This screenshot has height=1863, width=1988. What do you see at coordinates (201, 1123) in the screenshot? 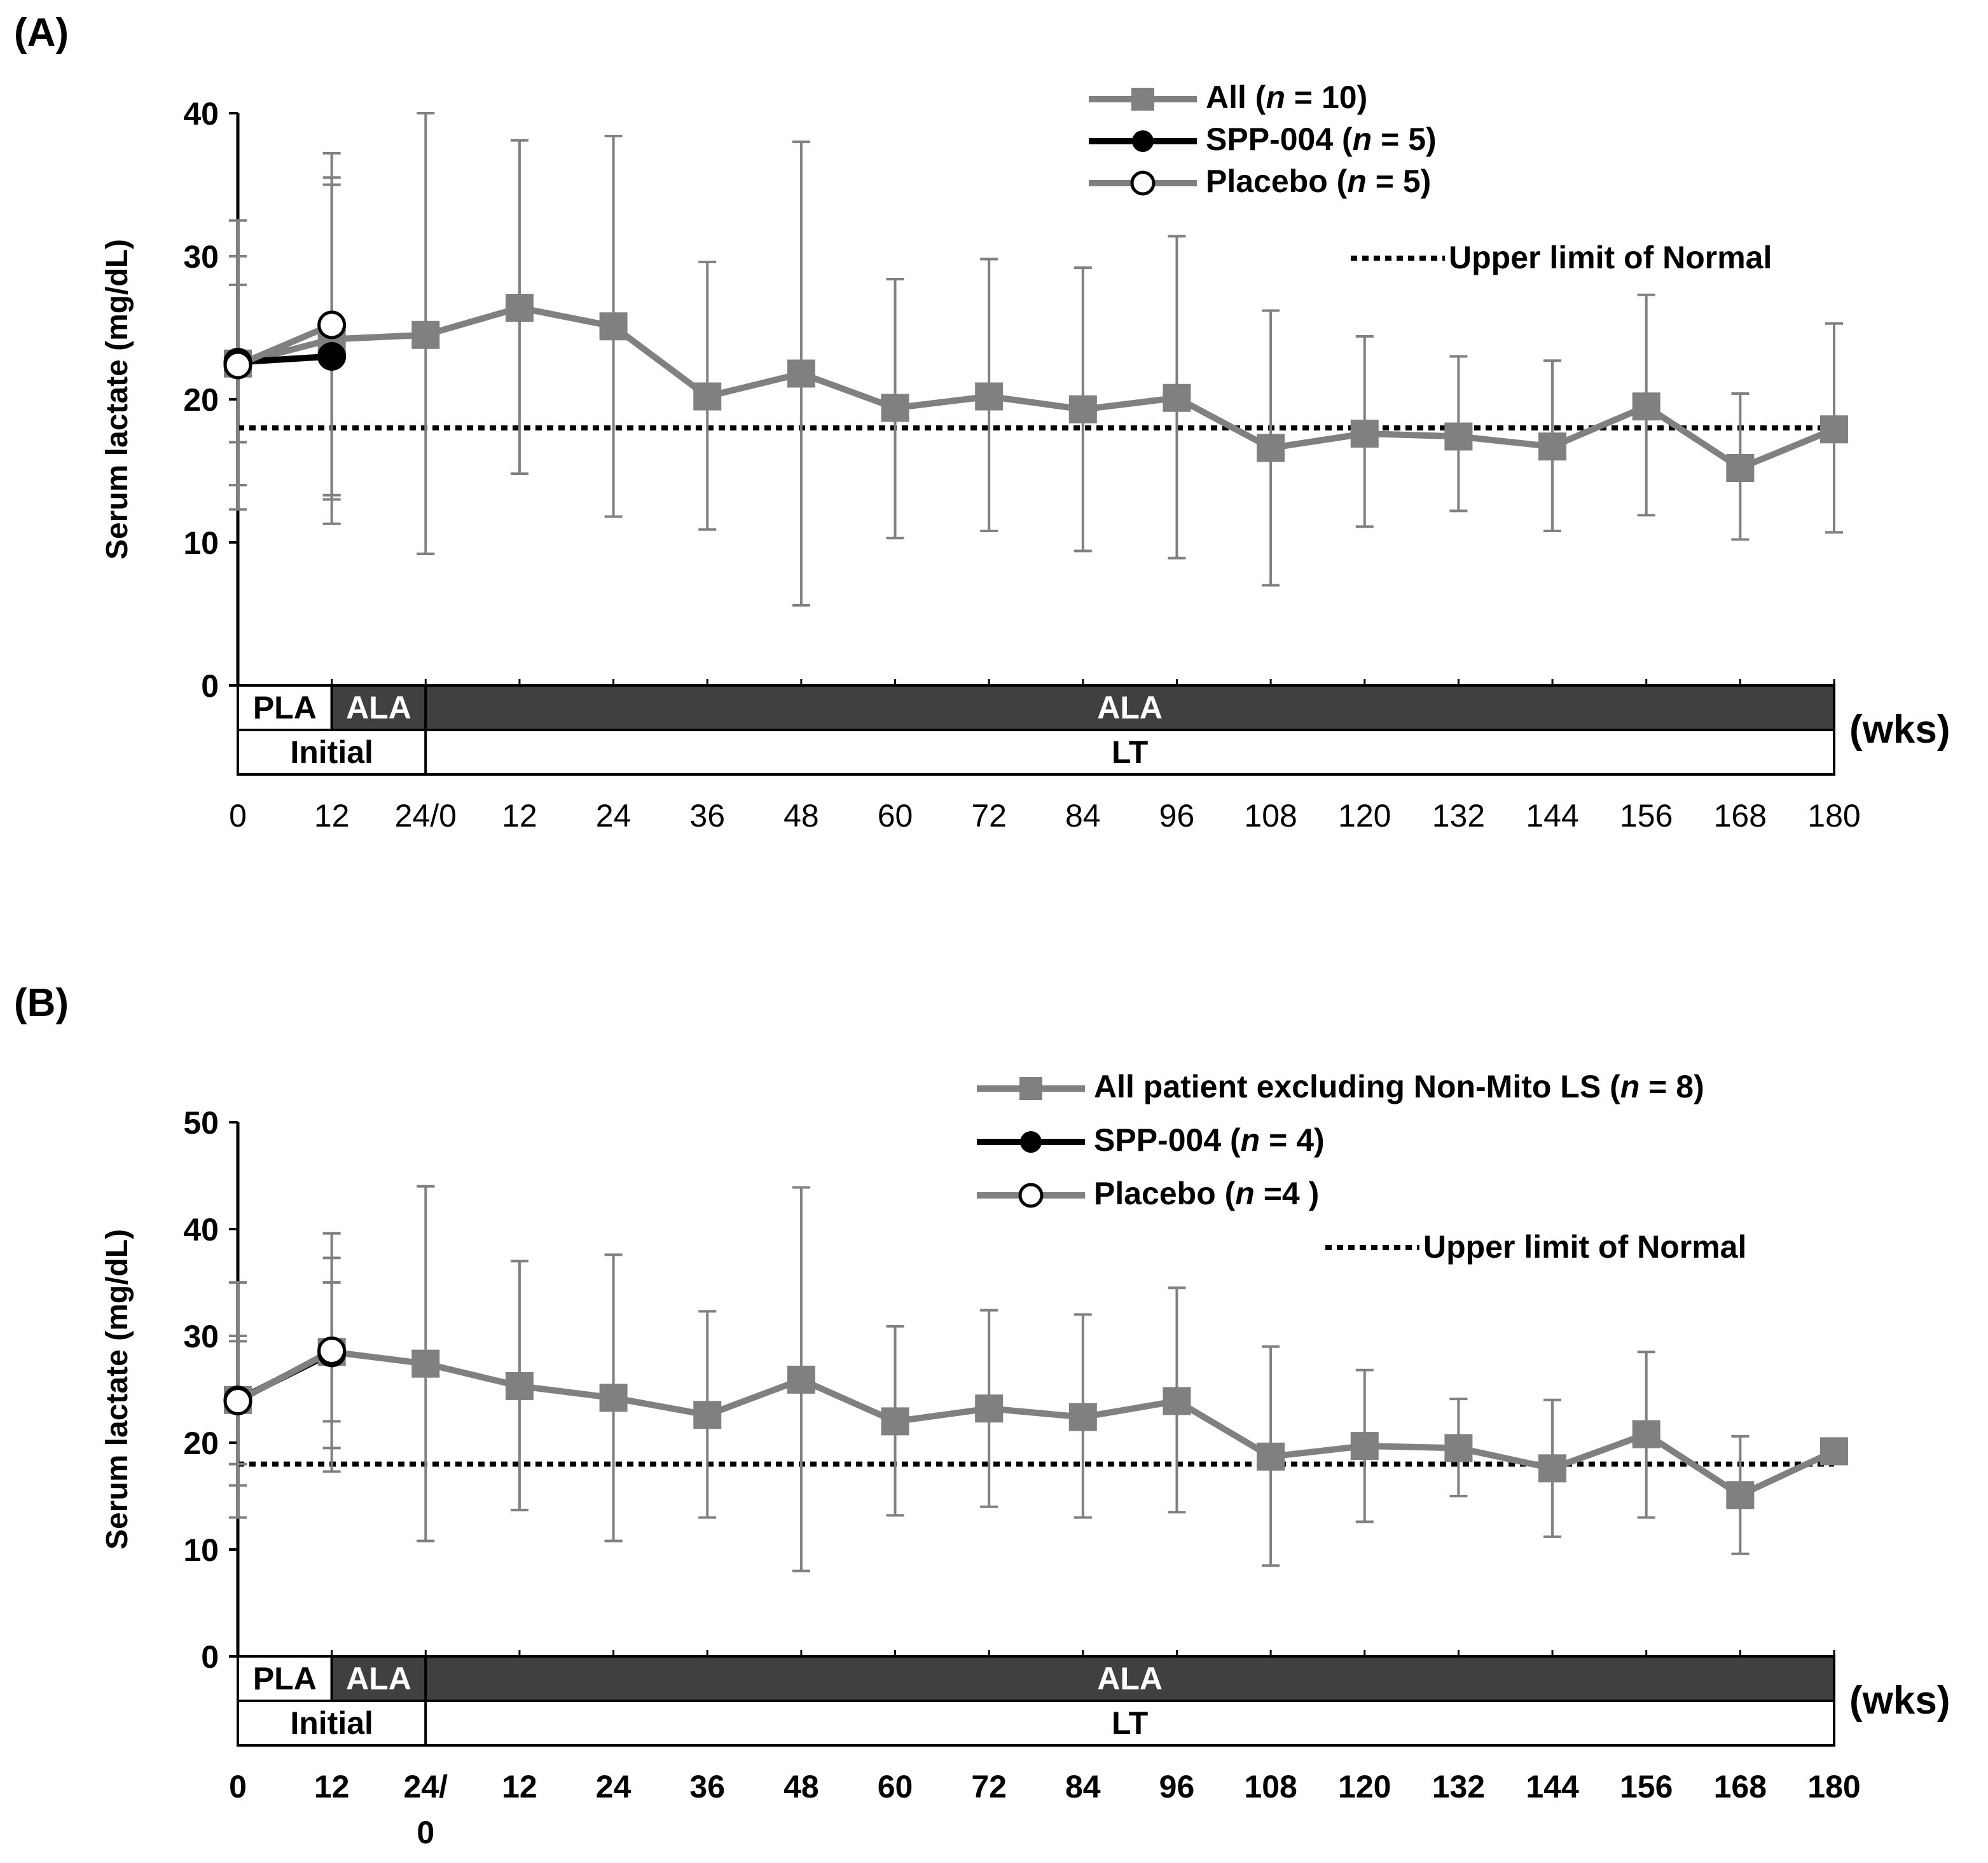
I see `y-tick-label: 50` at bounding box center [201, 1123].